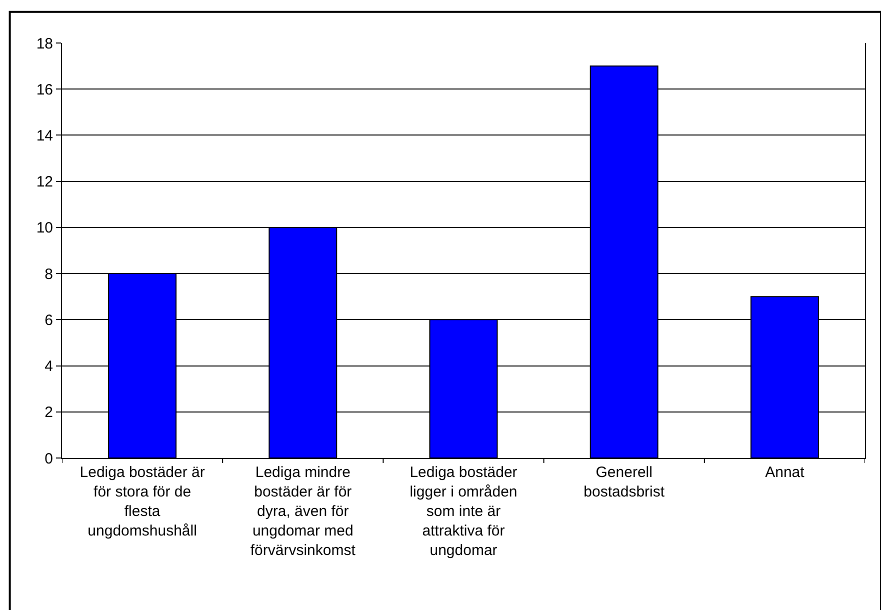 This screenshot has width=881, height=610. Describe the element at coordinates (48, 274) in the screenshot. I see `y-tick-label: 8` at that location.